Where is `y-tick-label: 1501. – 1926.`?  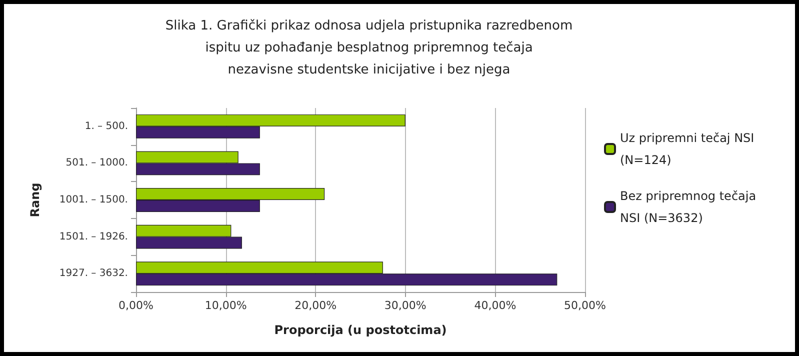 y-tick-label: 1501. – 1926. is located at coordinates (93, 236).